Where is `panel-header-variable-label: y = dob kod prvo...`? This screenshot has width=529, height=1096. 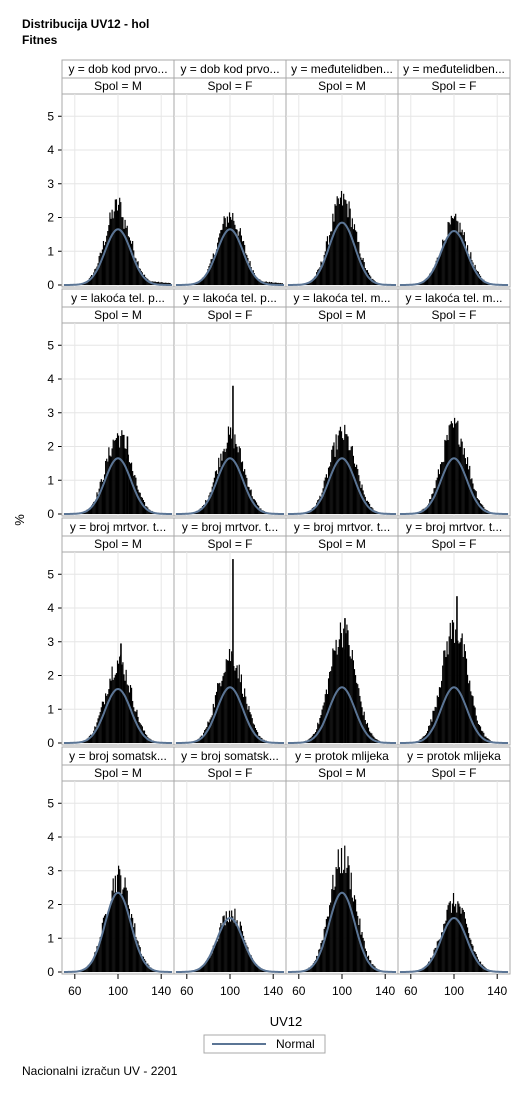 panel-header-variable-label: y = dob kod prvo... is located at coordinates (229, 69).